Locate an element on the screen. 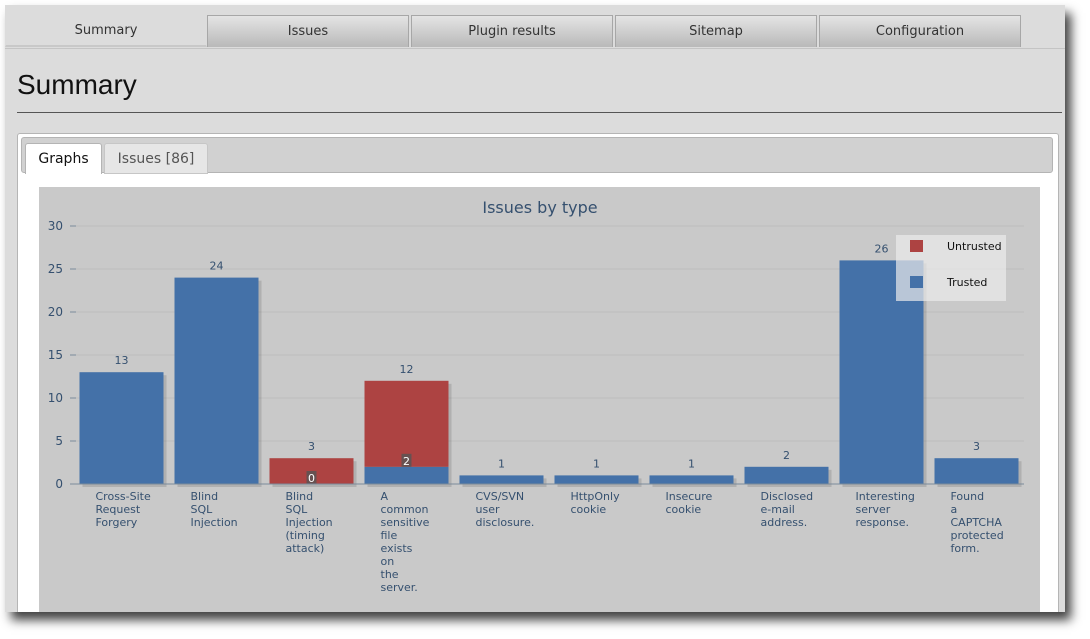  x-tick-label: Found is located at coordinates (968, 496).